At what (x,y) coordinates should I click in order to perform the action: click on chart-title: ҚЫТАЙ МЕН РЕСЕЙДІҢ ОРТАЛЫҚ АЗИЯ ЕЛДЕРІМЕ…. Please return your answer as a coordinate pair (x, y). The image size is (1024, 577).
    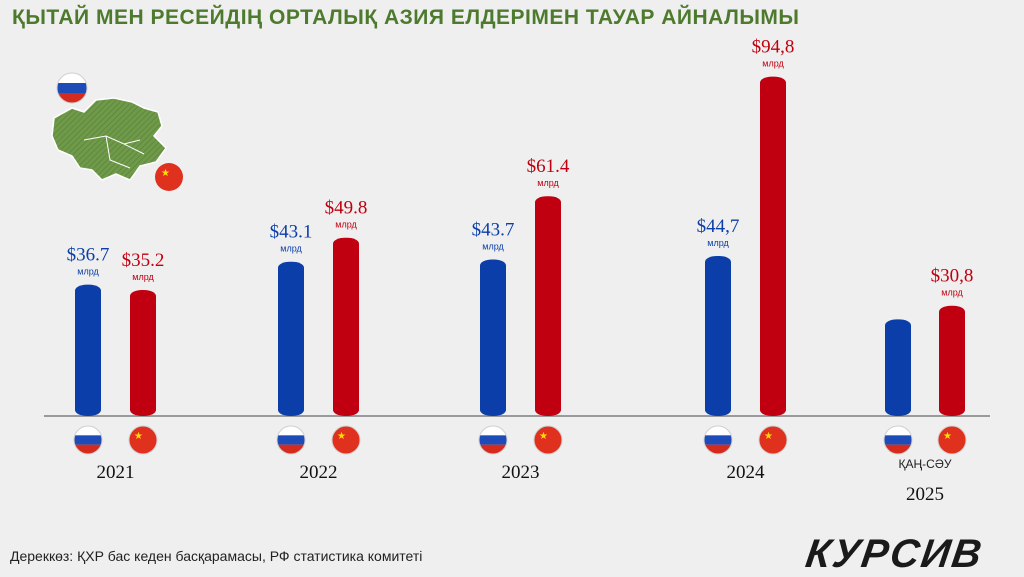
    Looking at the image, I should click on (406, 17).